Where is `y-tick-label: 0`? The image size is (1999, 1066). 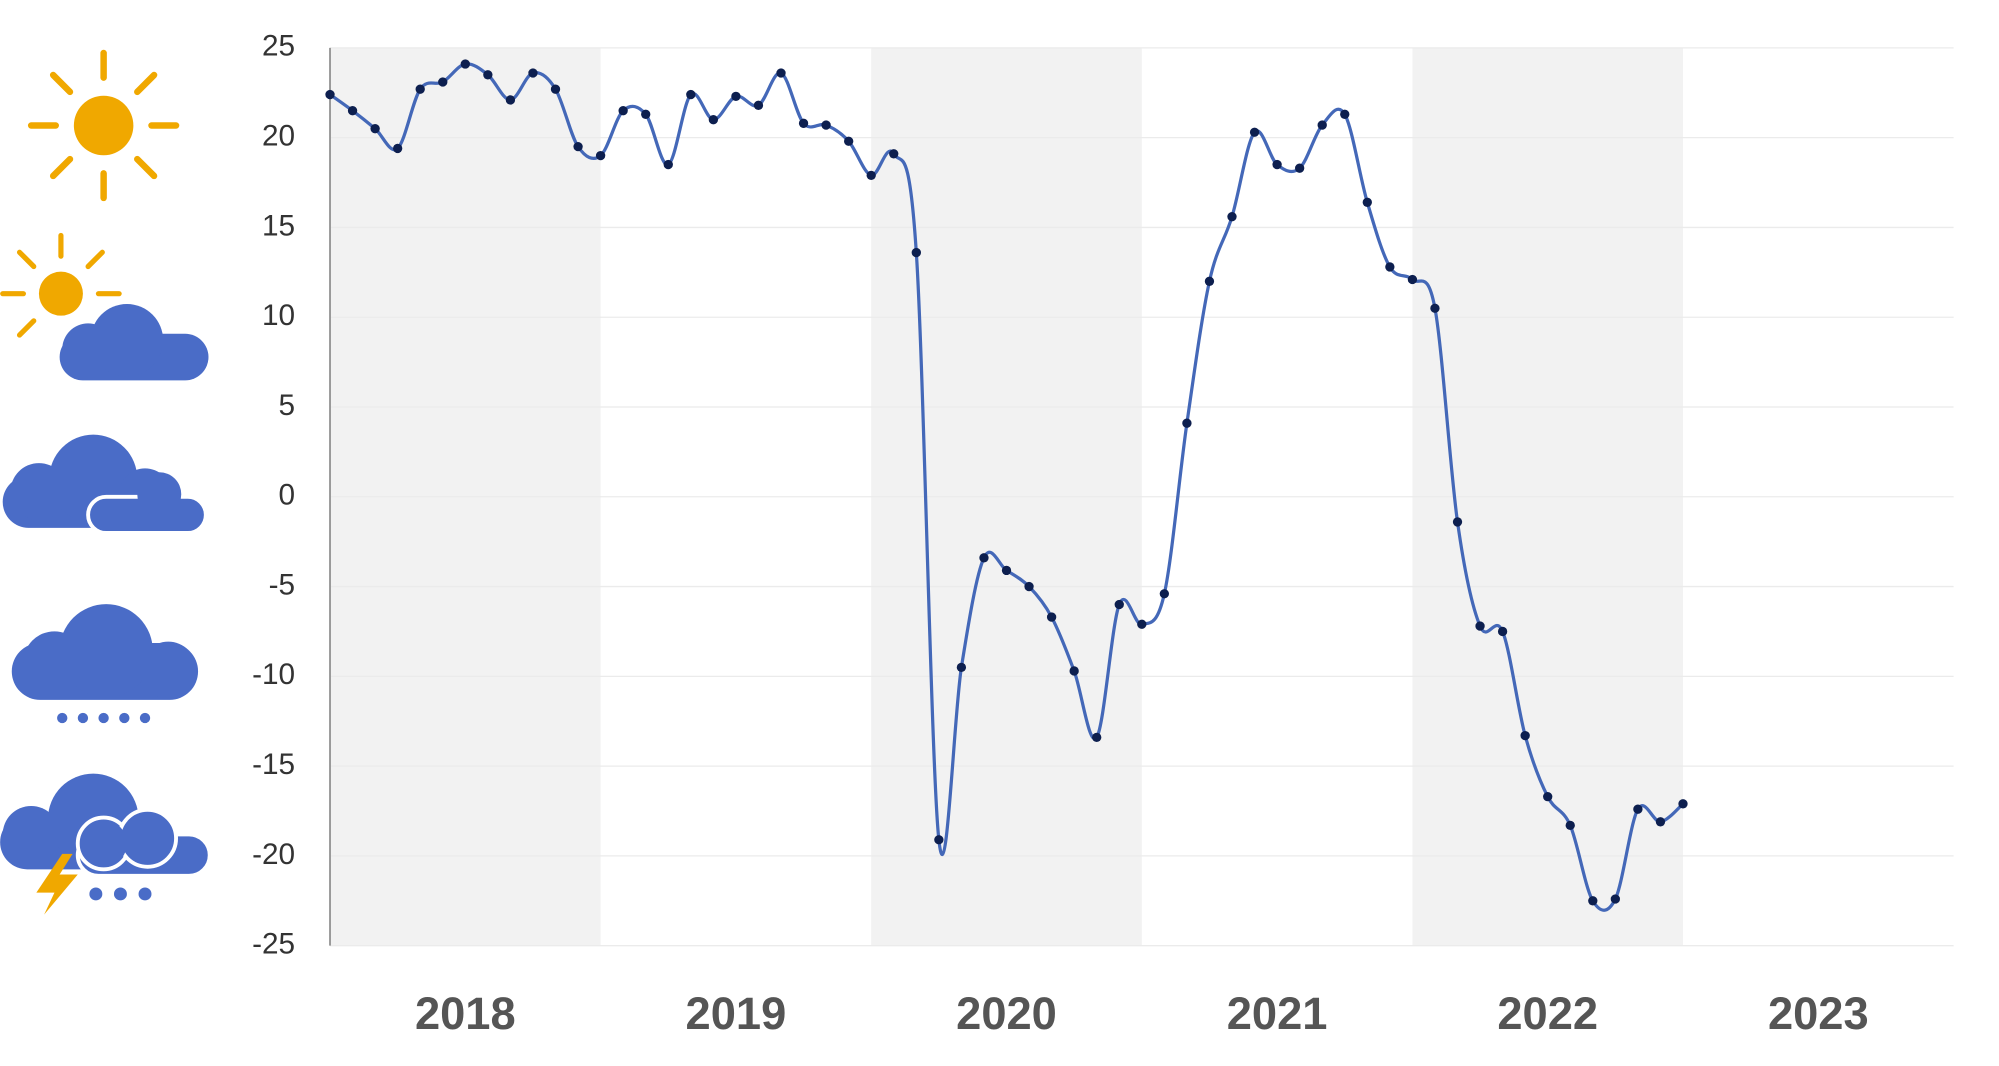
y-tick-label: 0 is located at coordinates (287, 495).